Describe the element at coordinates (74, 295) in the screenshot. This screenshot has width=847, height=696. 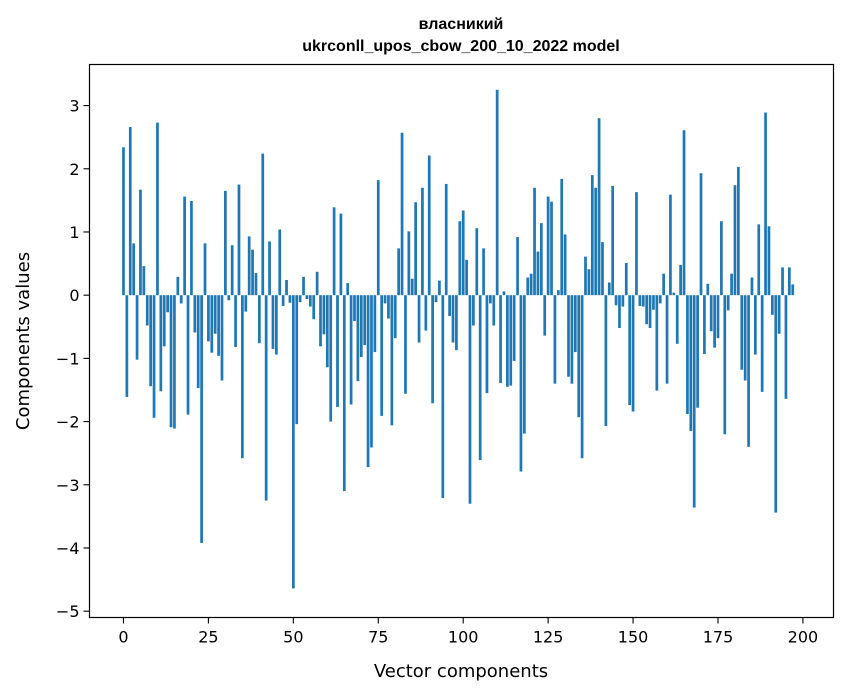
I see `y-tick-label: 0` at that location.